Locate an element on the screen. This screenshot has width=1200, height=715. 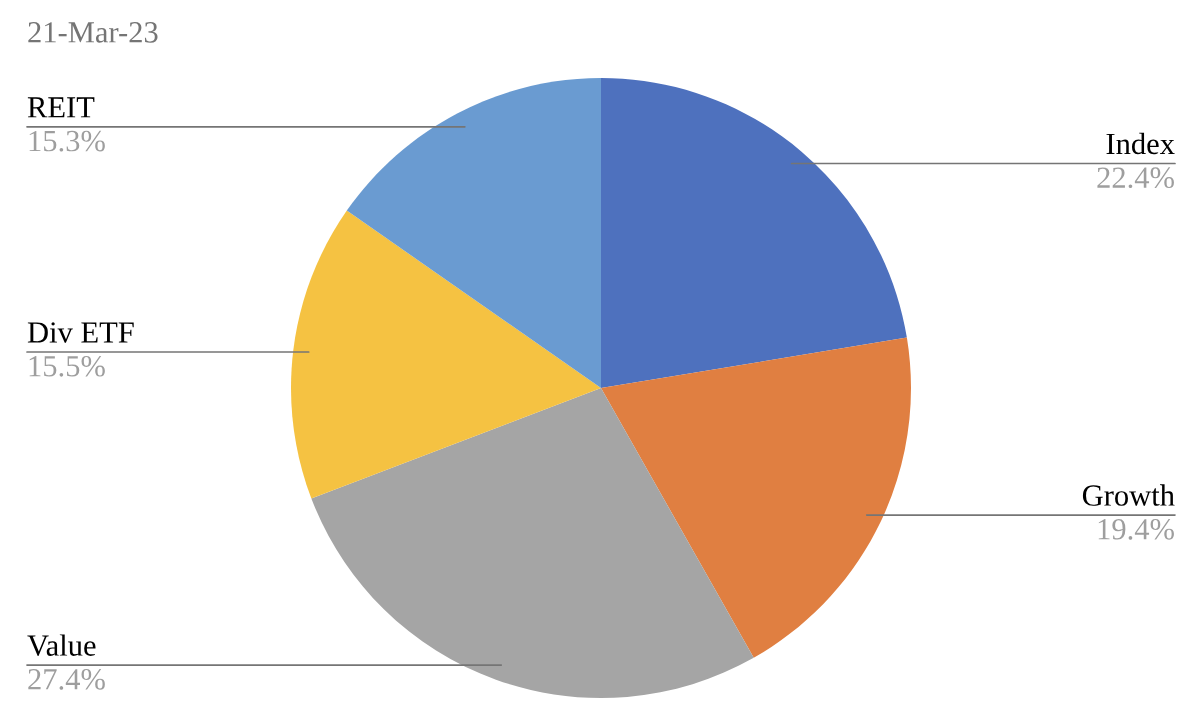
slice-label: Value is located at coordinates (61, 645).